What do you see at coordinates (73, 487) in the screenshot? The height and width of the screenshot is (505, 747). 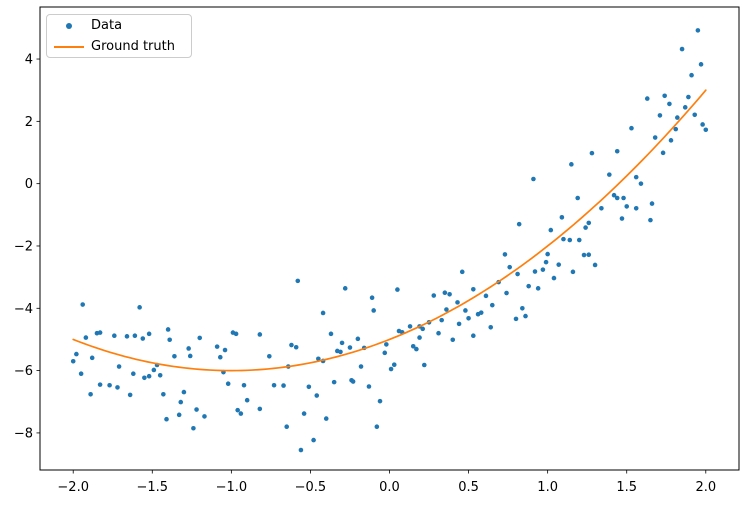 I see `x-tick-label: −2.0` at bounding box center [73, 487].